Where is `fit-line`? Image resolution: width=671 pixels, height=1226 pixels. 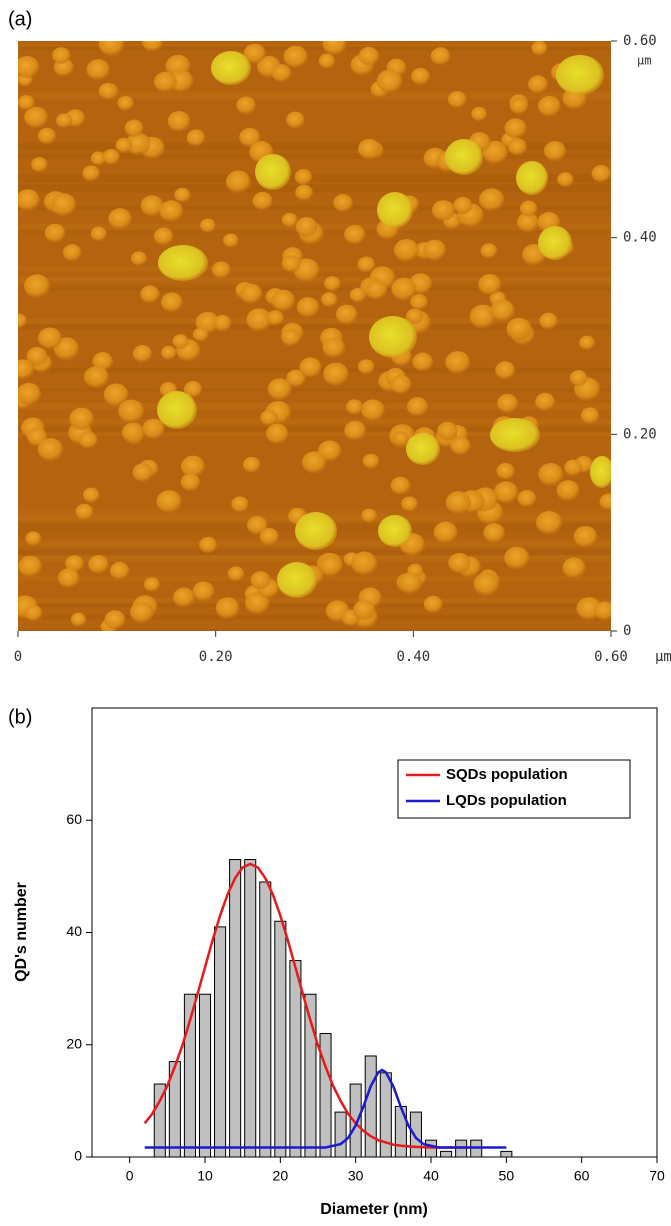
fit-line is located at coordinates (306, 1005).